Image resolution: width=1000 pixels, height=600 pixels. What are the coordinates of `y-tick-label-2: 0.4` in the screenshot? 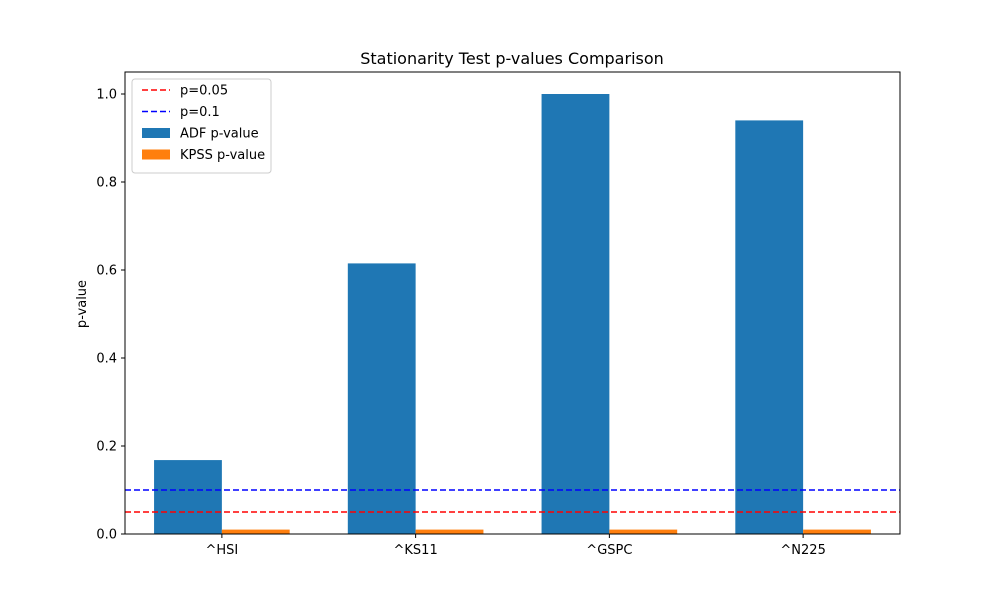 It's located at (106, 359).